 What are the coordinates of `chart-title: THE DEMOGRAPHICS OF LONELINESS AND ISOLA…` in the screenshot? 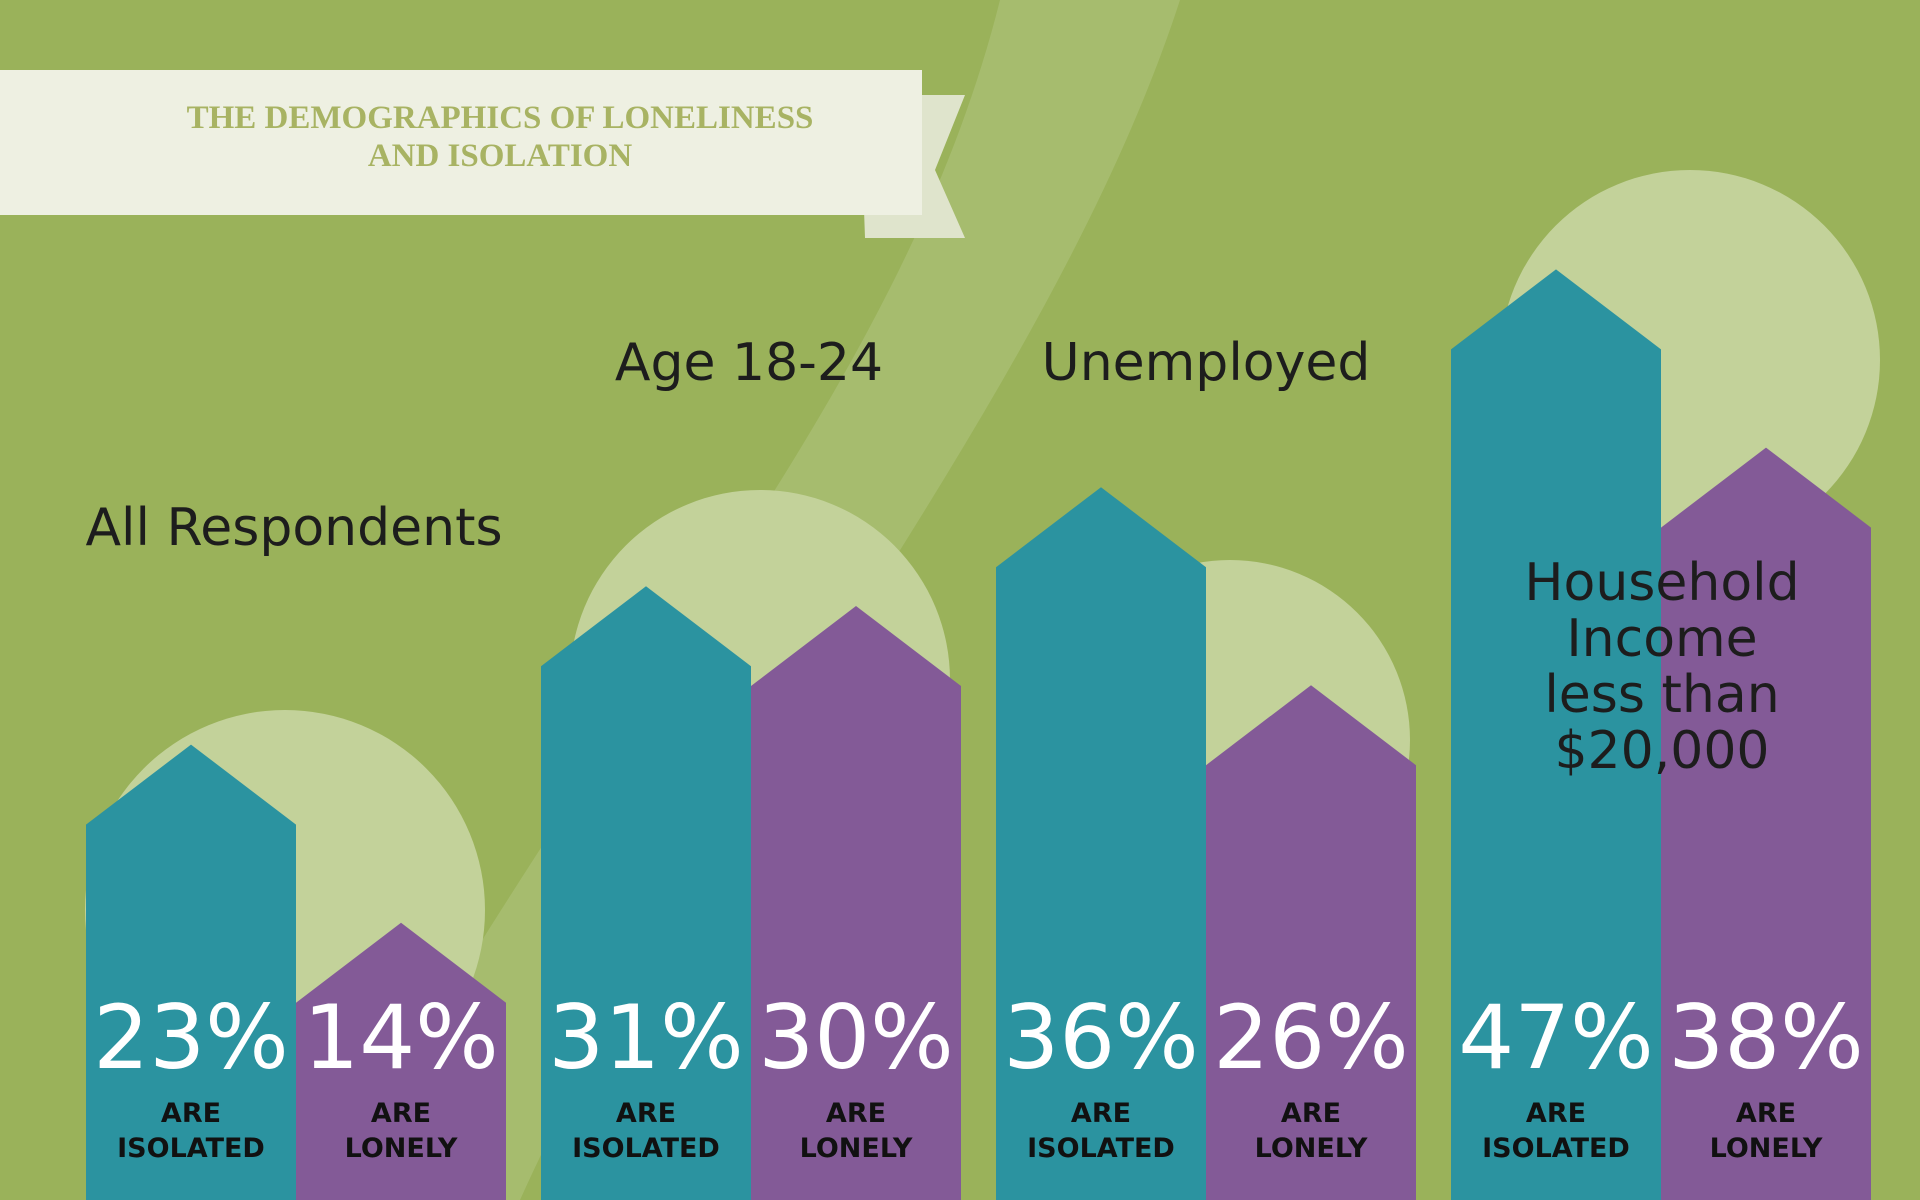 It's located at (500, 137).